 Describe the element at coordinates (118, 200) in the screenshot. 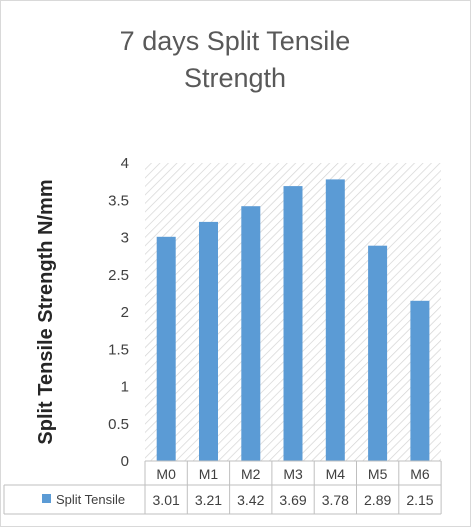

I see `y-tick-label: 3.5` at that location.